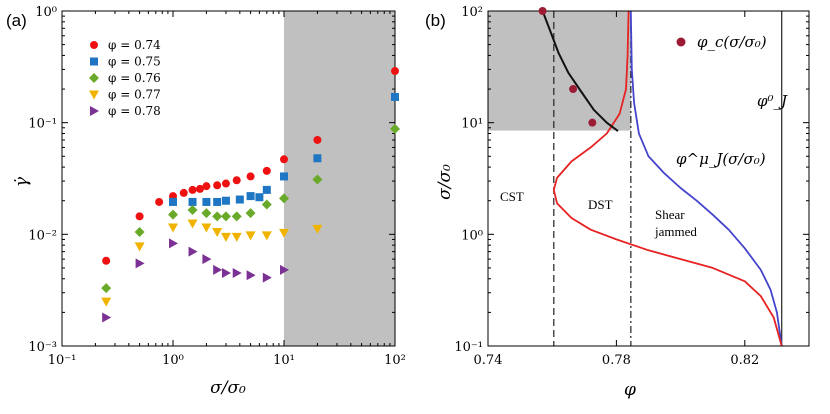 This screenshot has height=414, width=830. What do you see at coordinates (134, 111) in the screenshot?
I see `a-legend-label: φ = 0.78` at bounding box center [134, 111].